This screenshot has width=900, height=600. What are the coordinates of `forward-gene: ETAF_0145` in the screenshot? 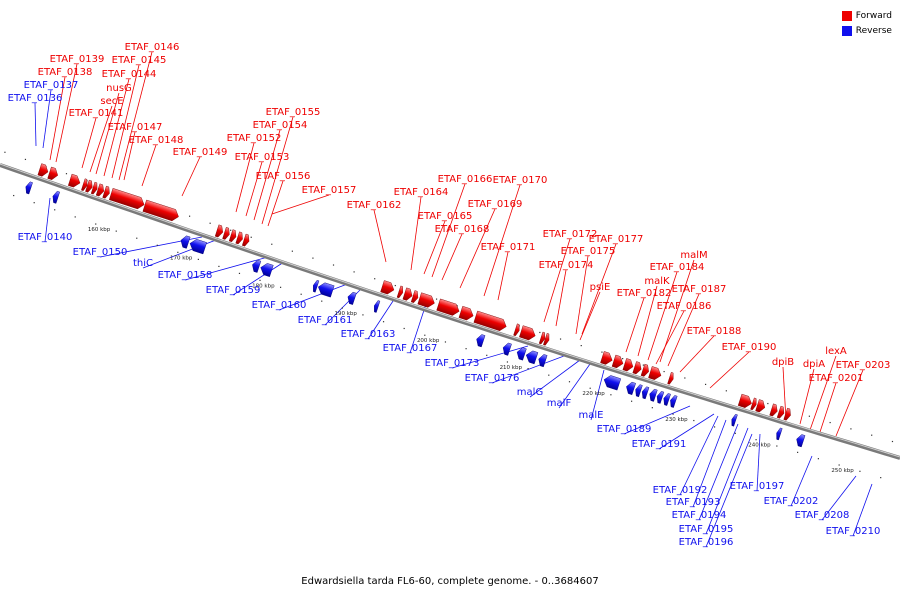 It's located at (100, 190).